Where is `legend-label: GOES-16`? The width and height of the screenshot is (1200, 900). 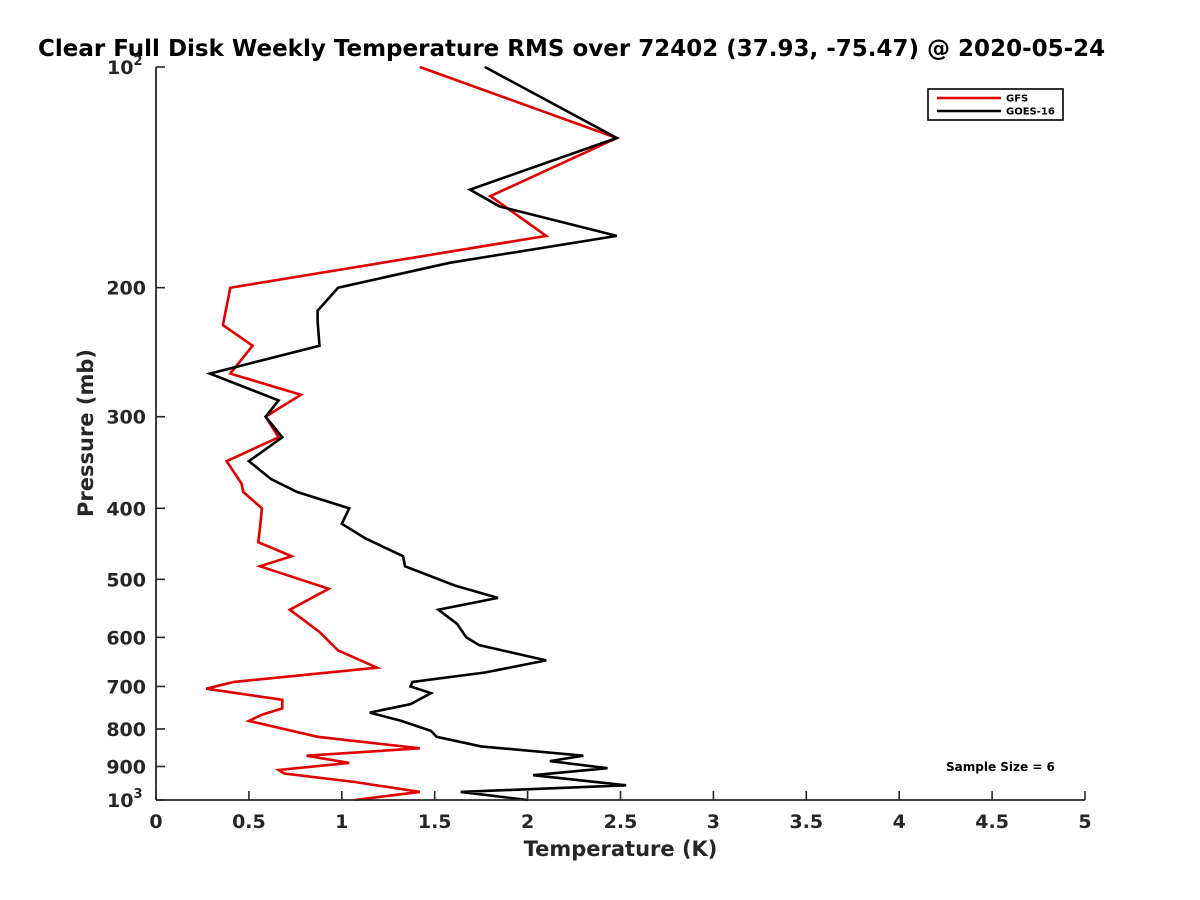
legend-label: GOES-16 is located at coordinates (1030, 112).